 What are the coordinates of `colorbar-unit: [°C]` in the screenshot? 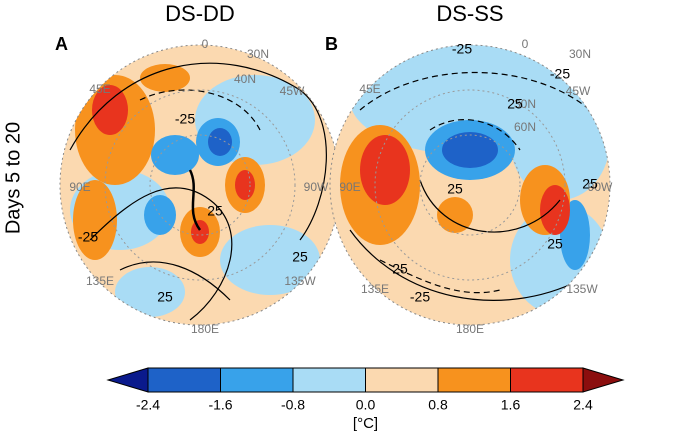 It's located at (365, 423).